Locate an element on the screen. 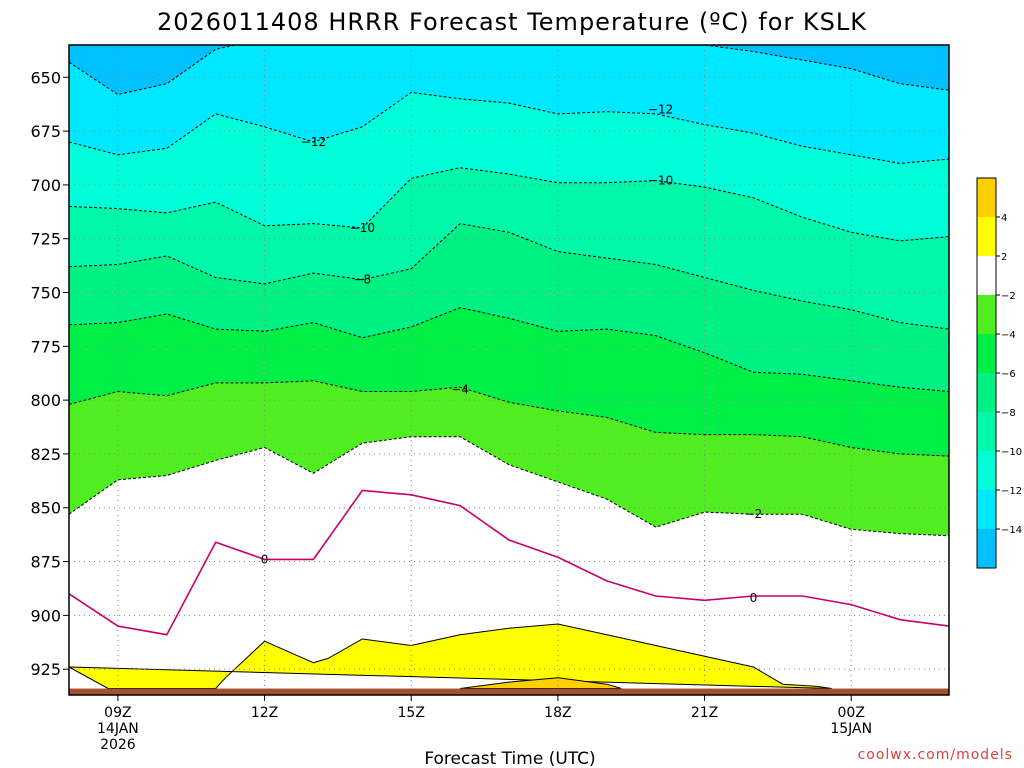 The width and height of the screenshot is (1024, 768). warm-region-2c is located at coordinates (450, 656).